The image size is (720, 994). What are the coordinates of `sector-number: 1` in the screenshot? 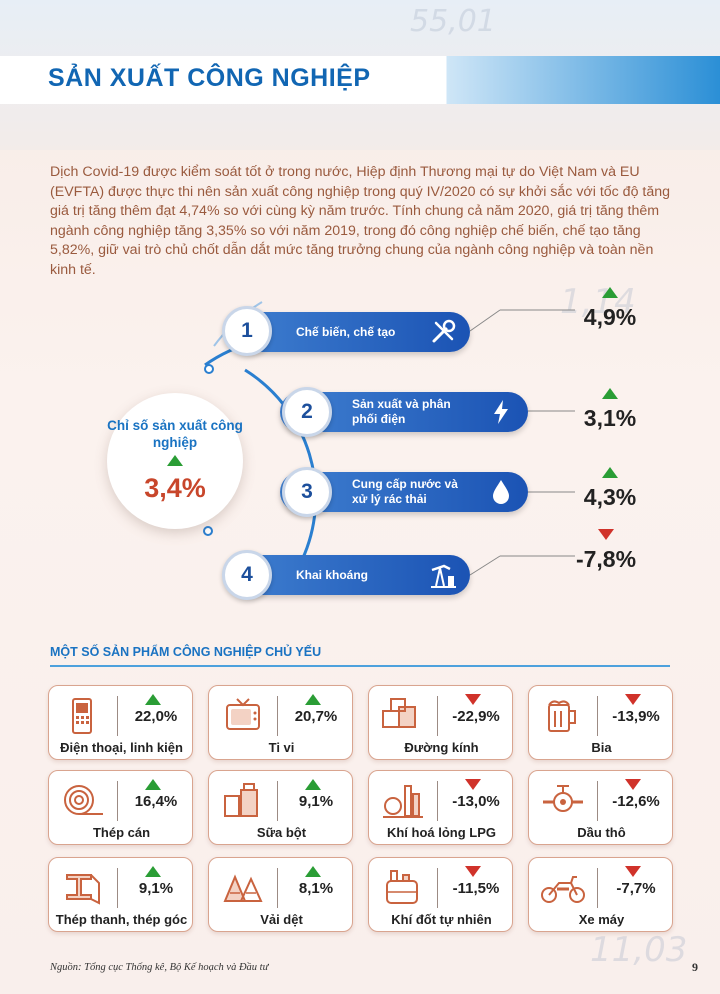 It's located at (247, 331).